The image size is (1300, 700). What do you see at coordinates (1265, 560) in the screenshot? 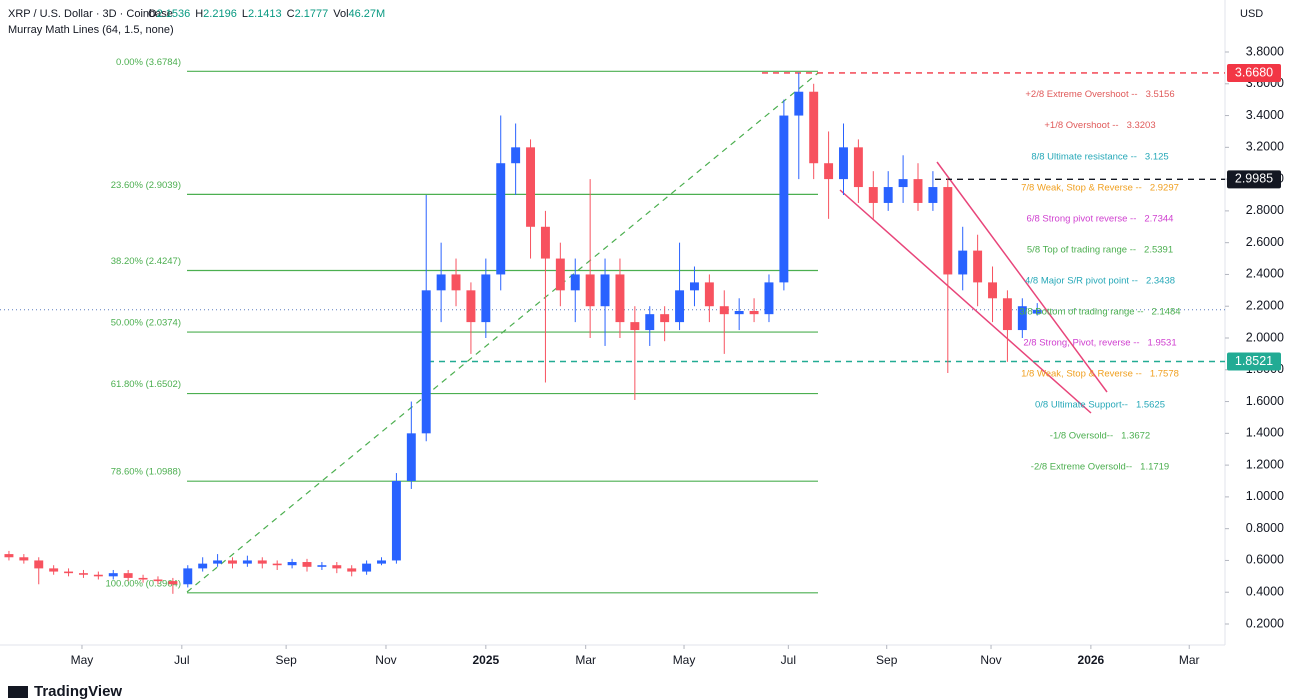
I see `y-tick-label: 0.6000` at bounding box center [1265, 560].